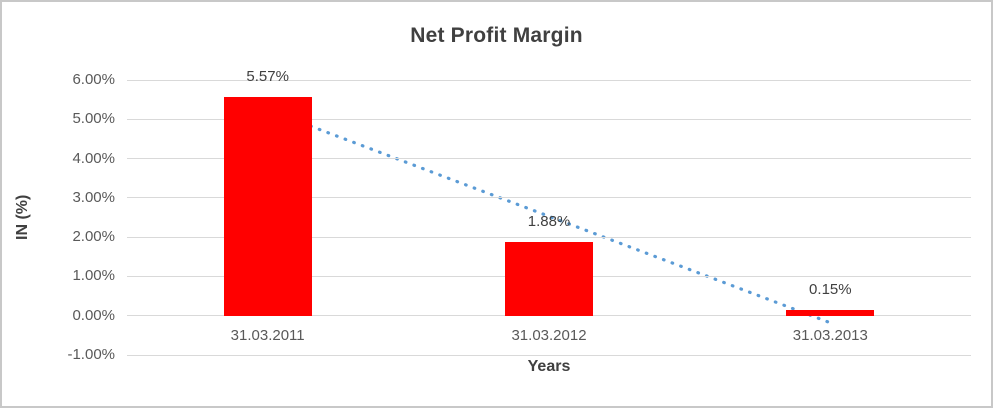  What do you see at coordinates (830, 289) in the screenshot?
I see `bar-value-label: 0.15%` at bounding box center [830, 289].